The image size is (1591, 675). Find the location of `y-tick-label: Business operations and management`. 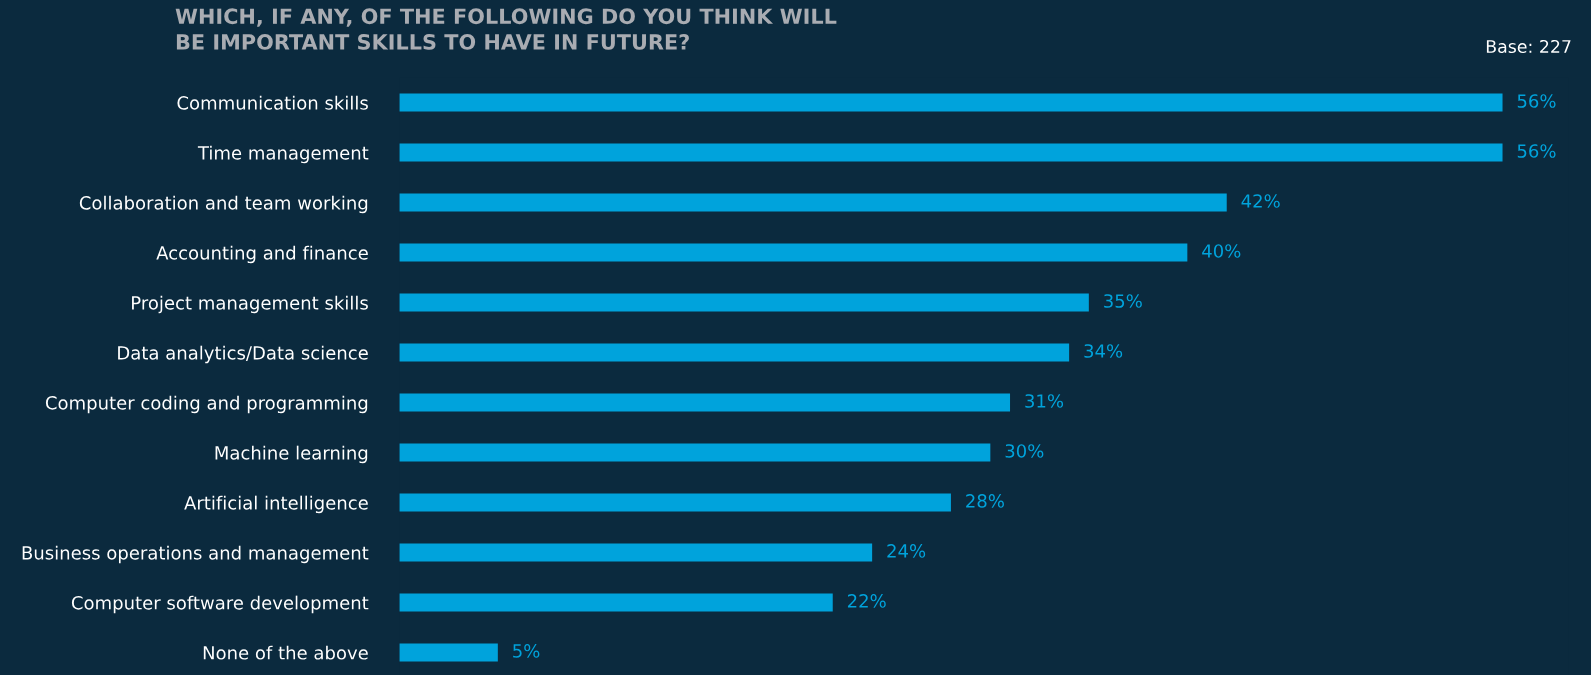

y-tick-label: Business operations and management is located at coordinates (195, 554).